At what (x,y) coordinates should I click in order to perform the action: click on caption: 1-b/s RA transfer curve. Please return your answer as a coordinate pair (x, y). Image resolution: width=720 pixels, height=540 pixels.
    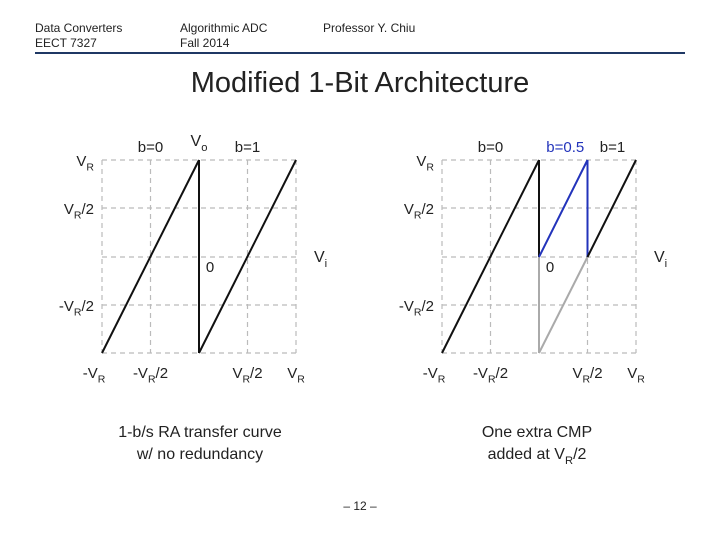
    Looking at the image, I should click on (200, 432).